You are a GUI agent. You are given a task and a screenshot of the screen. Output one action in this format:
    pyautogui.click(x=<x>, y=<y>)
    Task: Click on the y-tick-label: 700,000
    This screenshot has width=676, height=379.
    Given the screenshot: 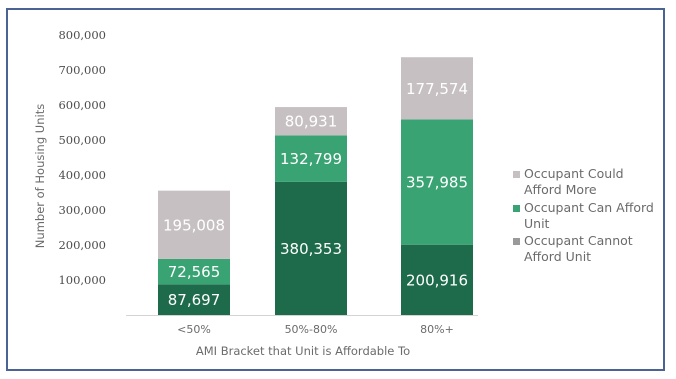 What is the action you would take?
    pyautogui.click(x=82, y=70)
    